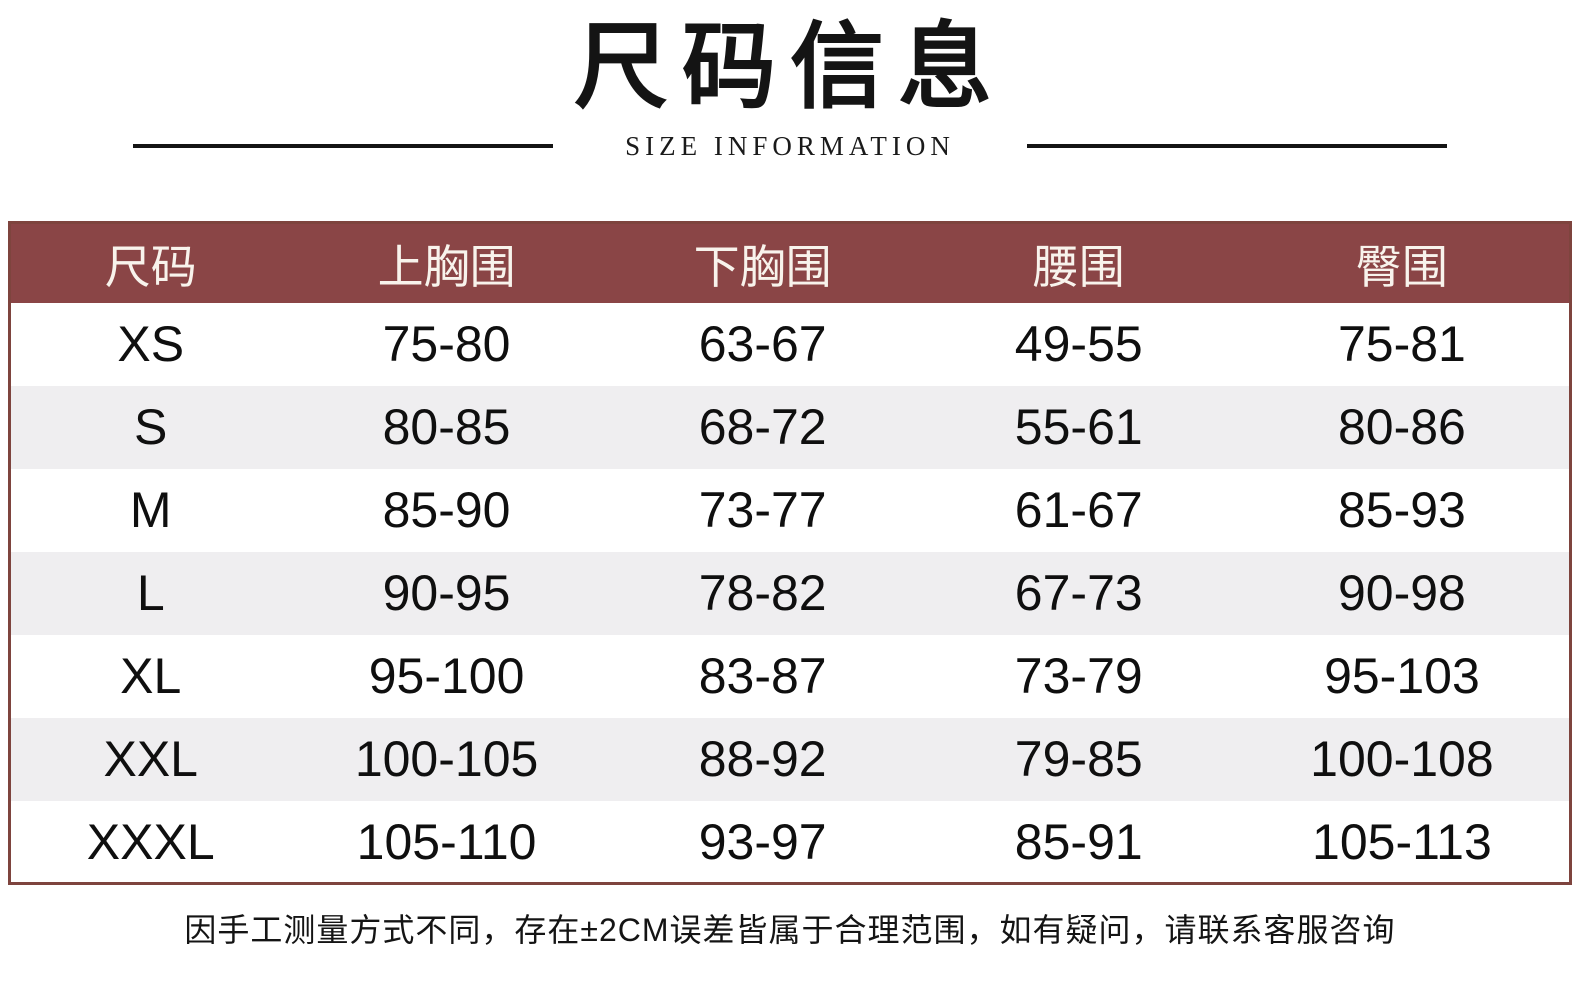 This screenshot has width=1580, height=986. I want to click on page-title: 尺码信息, so click(789, 68).